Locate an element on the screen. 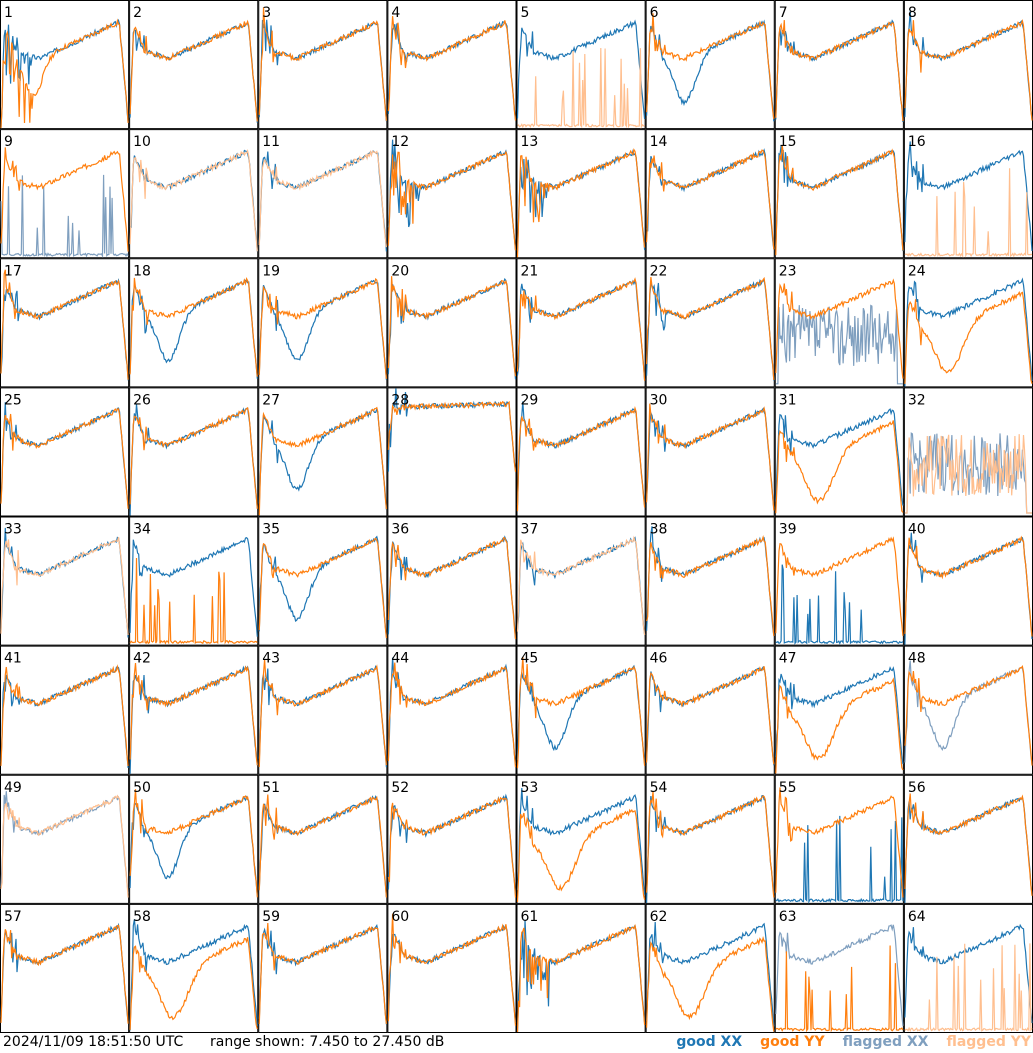  spectrum-panel: 20 is located at coordinates (452, 323).